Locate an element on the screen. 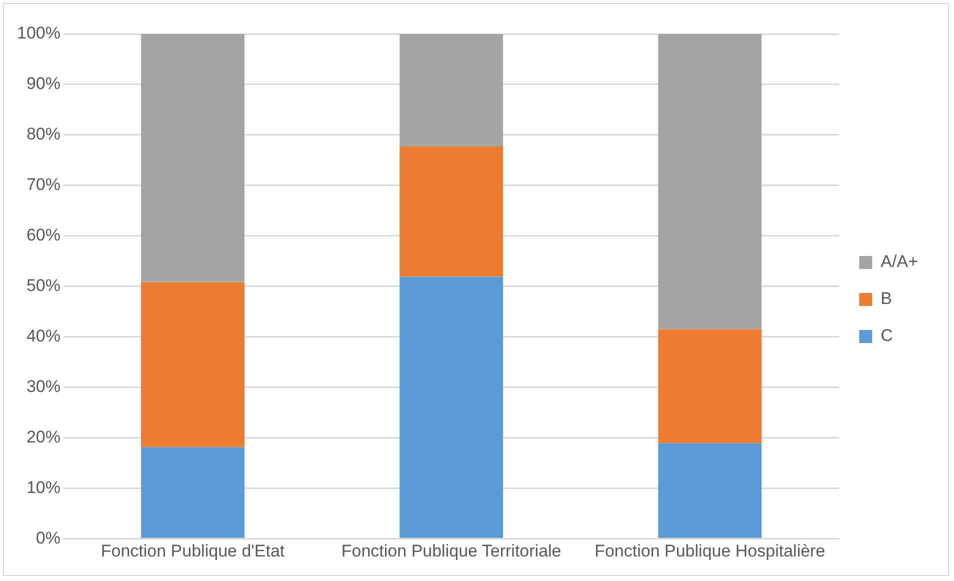 Image resolution: width=954 pixels, height=581 pixels. x-tick-label: Fonction Publique d'Etat is located at coordinates (192, 550).